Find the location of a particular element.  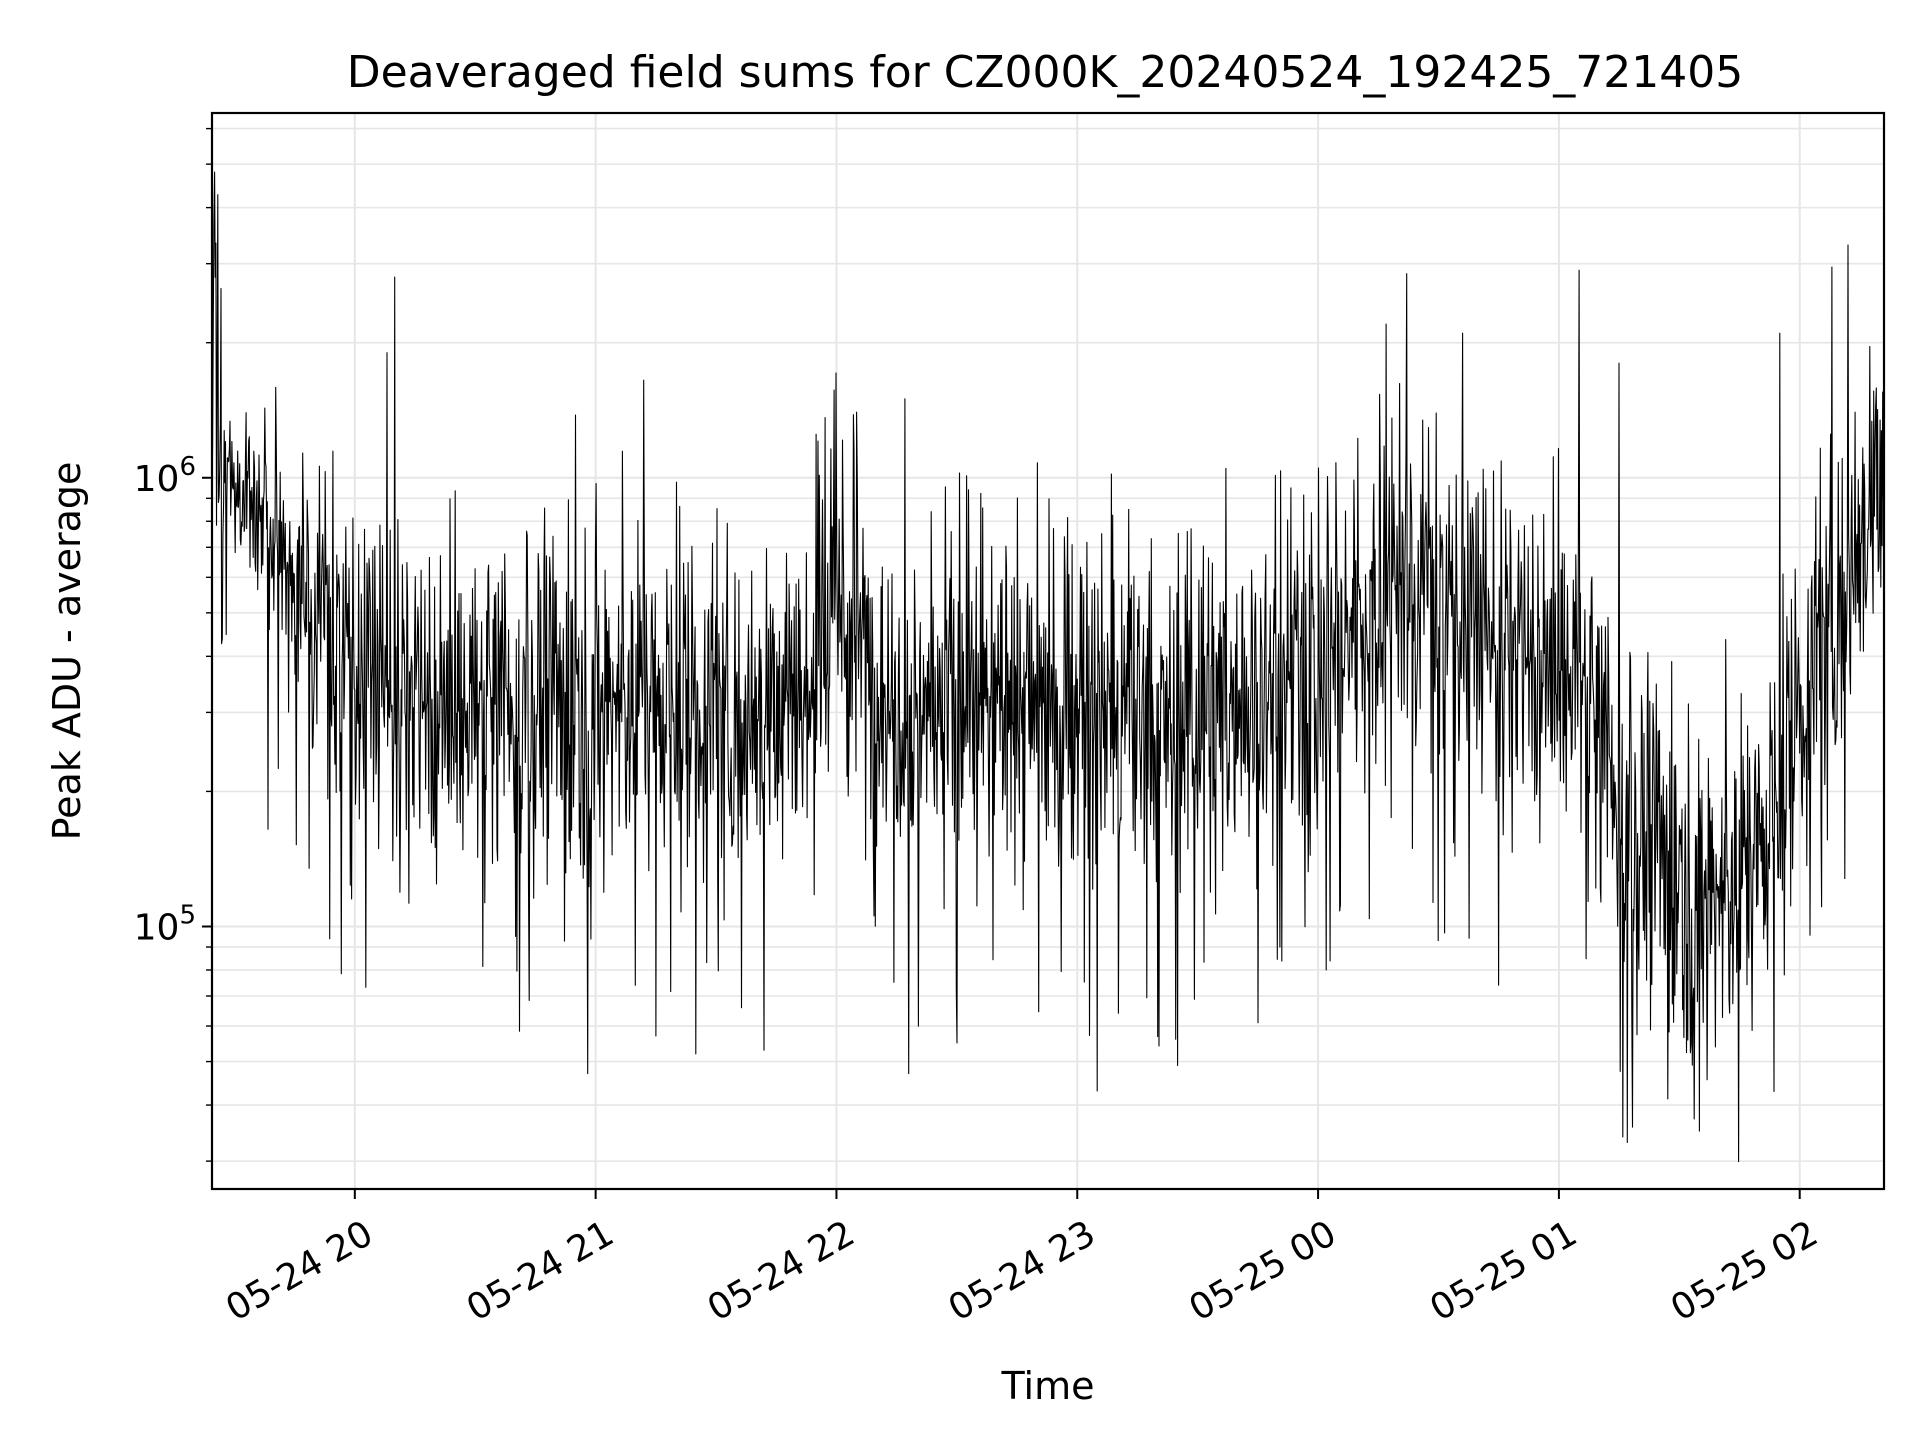

y-tick-label: 10⁶ is located at coordinates (165, 476).